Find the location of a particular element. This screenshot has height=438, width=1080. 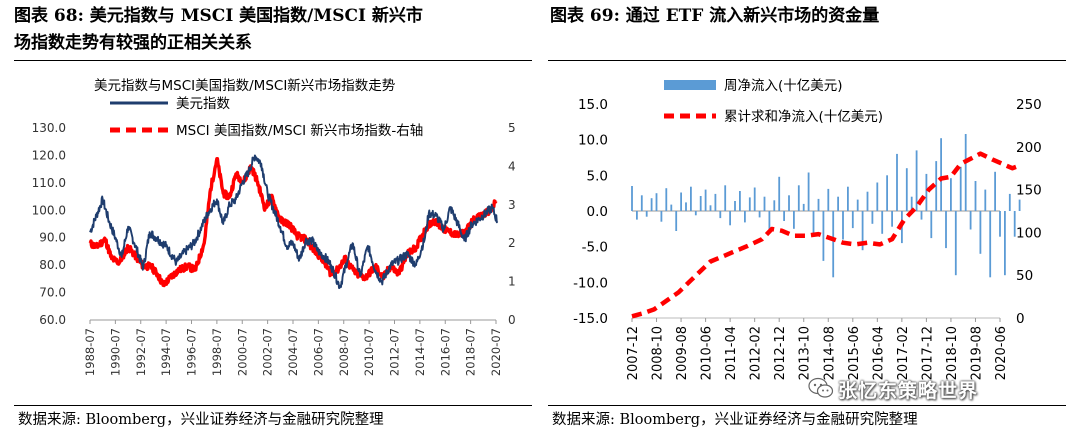

right-x-tick-label: 2015-06 is located at coordinates (854, 353).